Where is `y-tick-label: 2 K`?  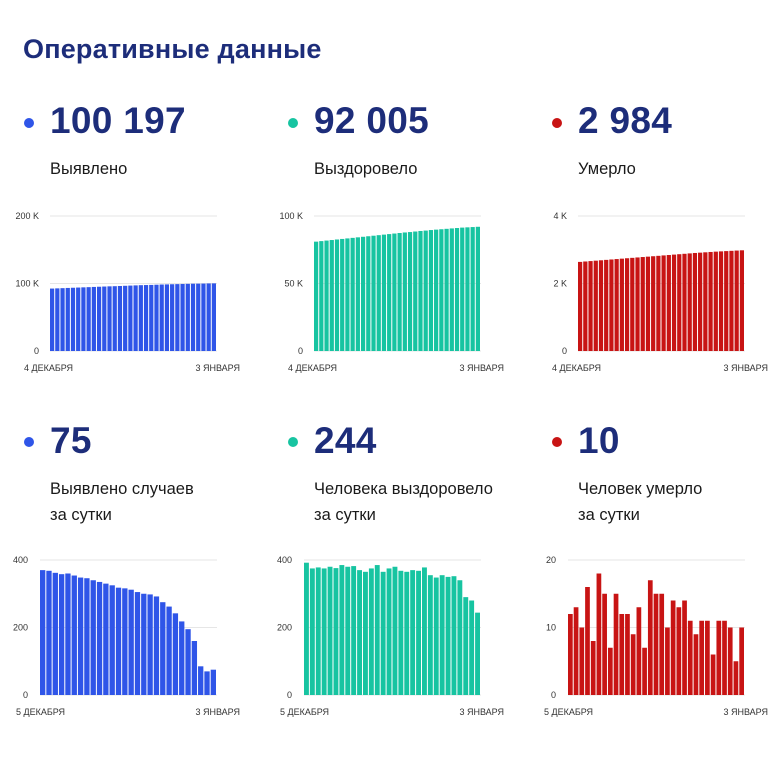
y-tick-label: 2 K is located at coordinates (560, 284).